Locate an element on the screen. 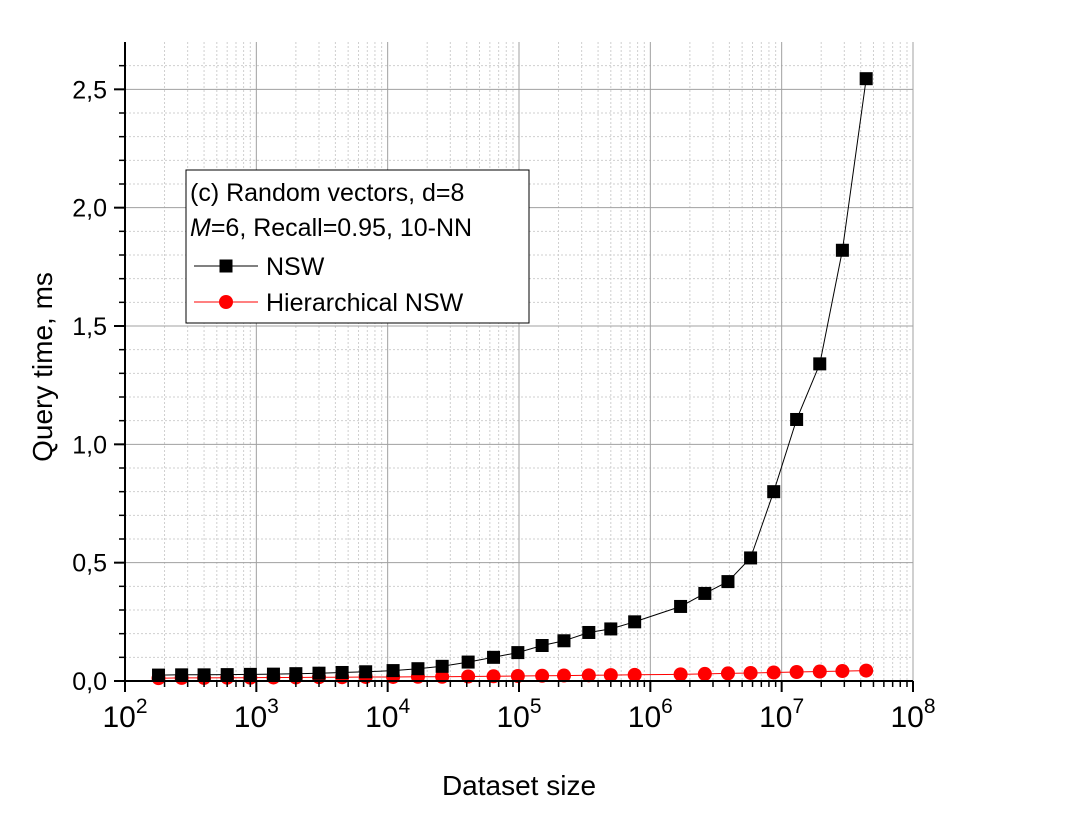 The image size is (1088, 825). x-tick-label: 10⁴ is located at coordinates (387, 714).